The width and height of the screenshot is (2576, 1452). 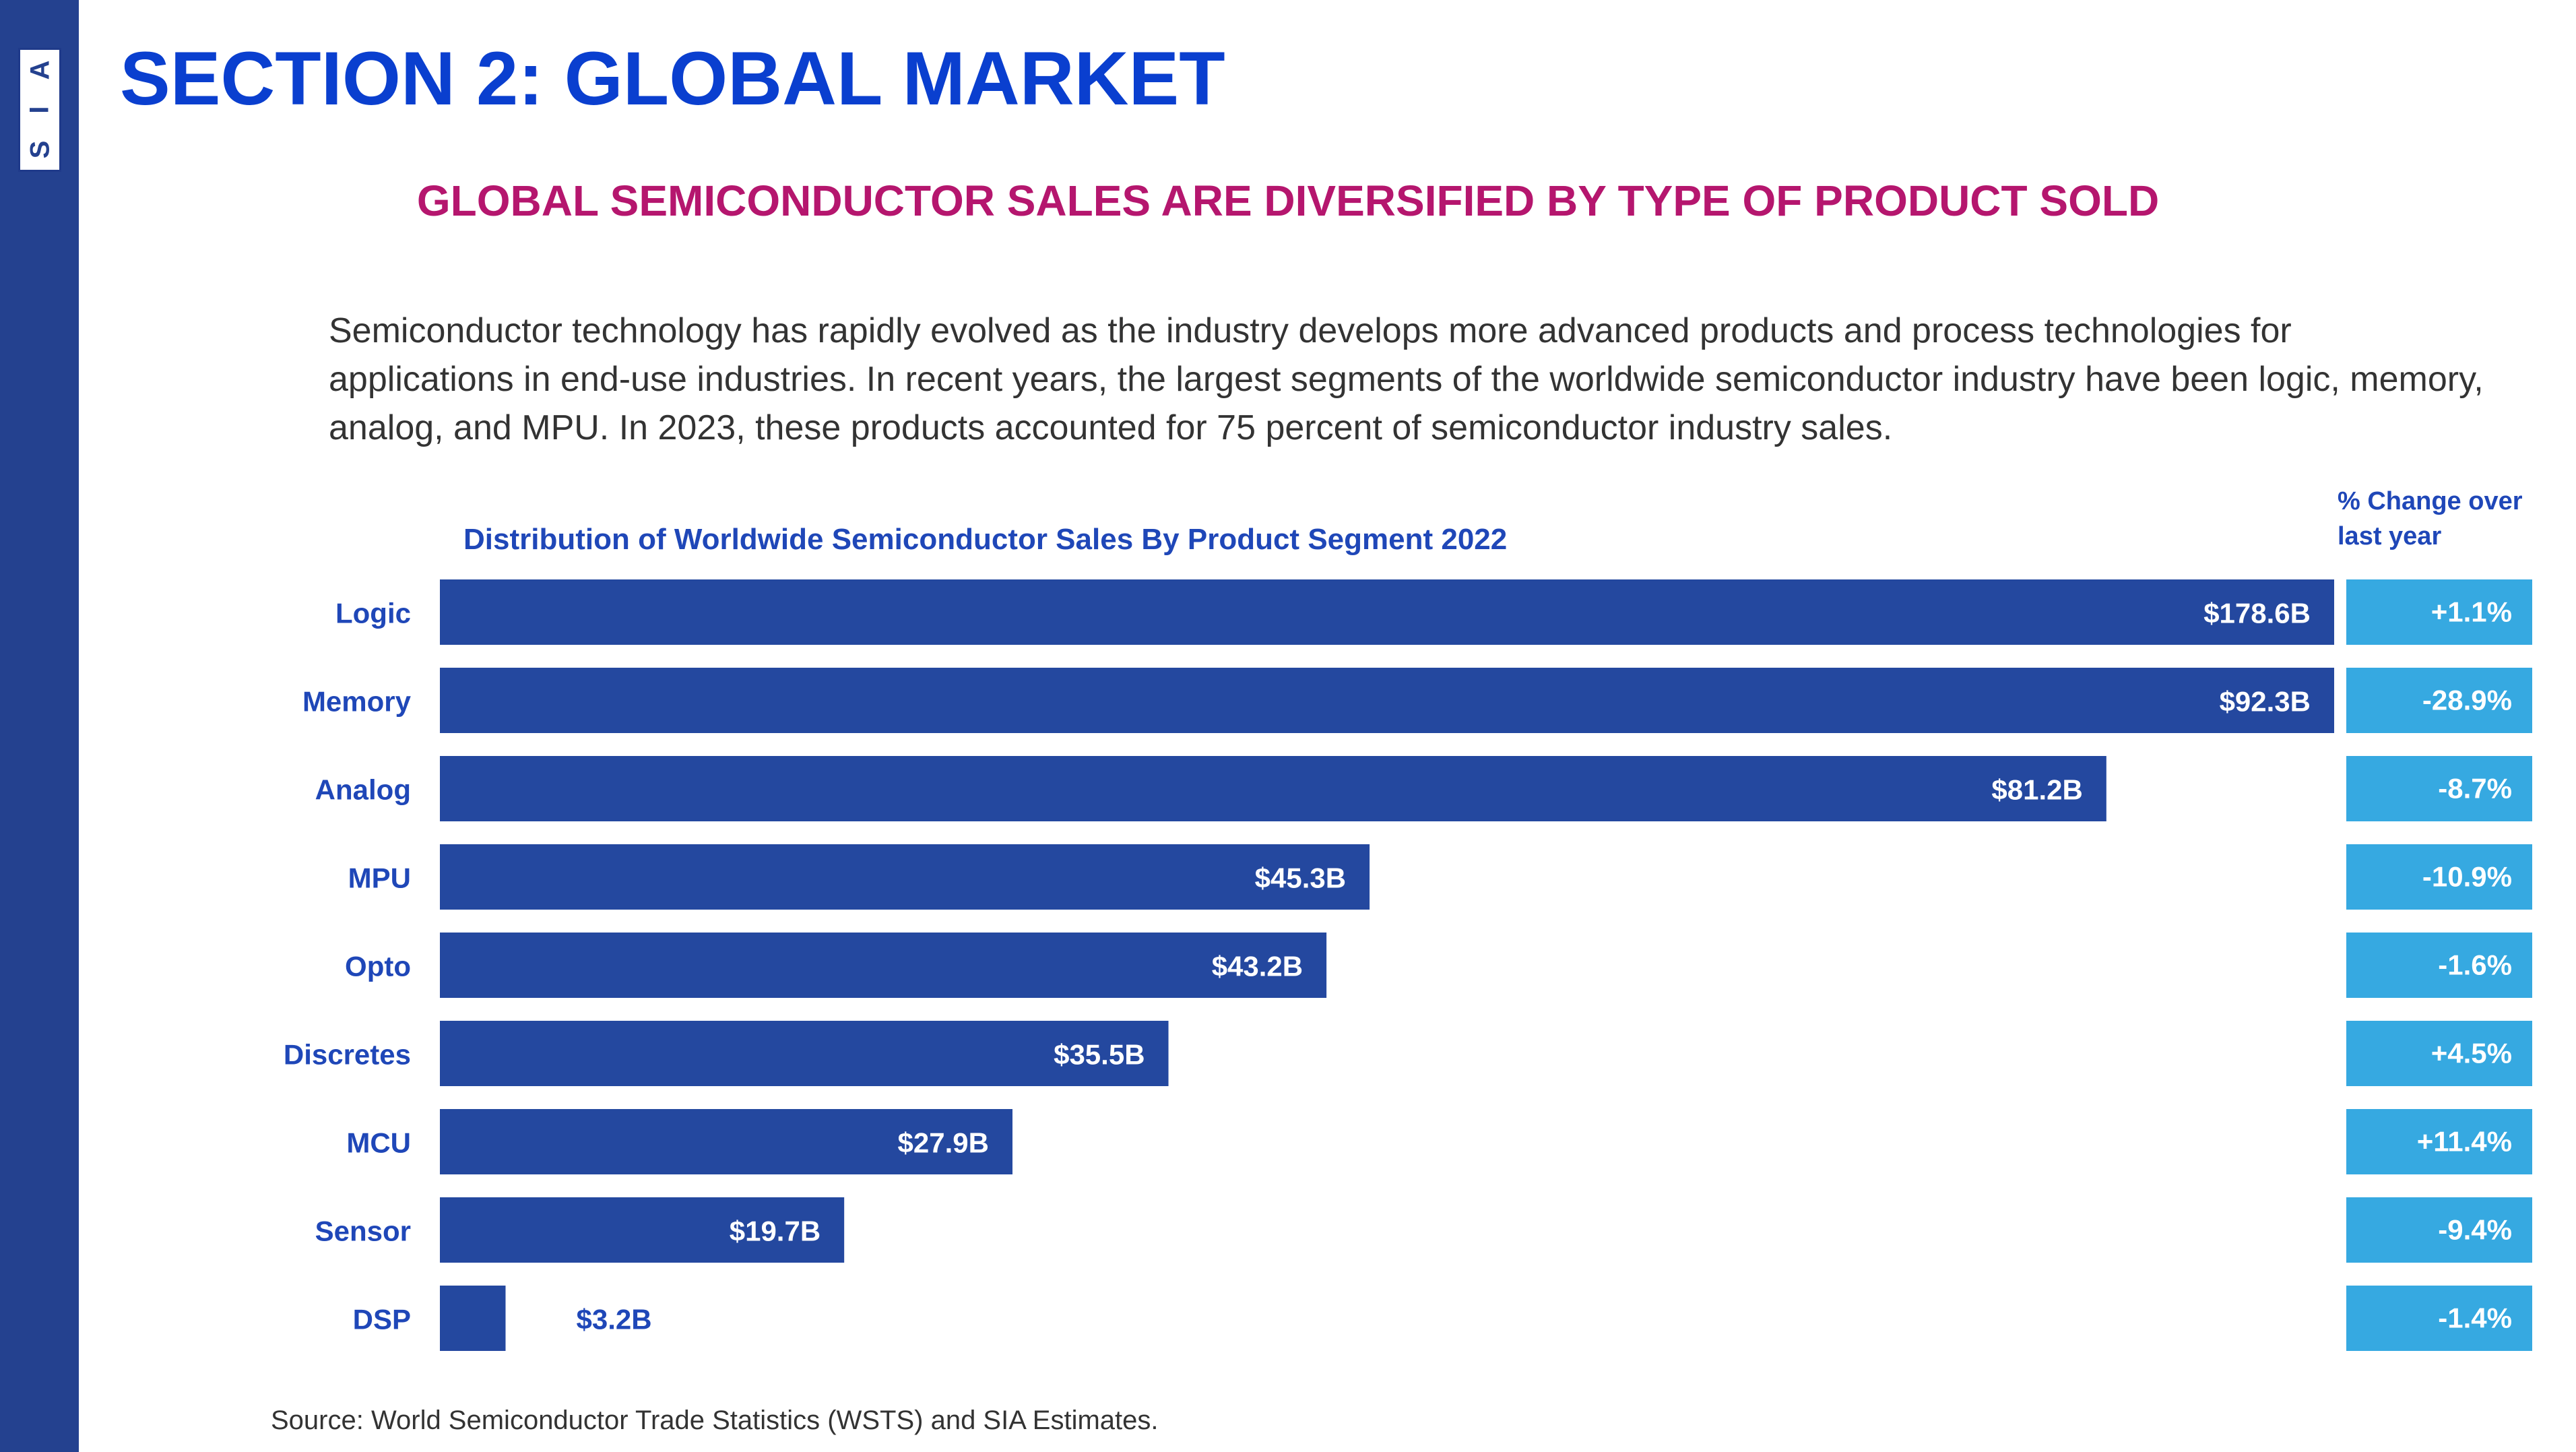 What do you see at coordinates (473, 1318) in the screenshot?
I see `bar-dsp` at bounding box center [473, 1318].